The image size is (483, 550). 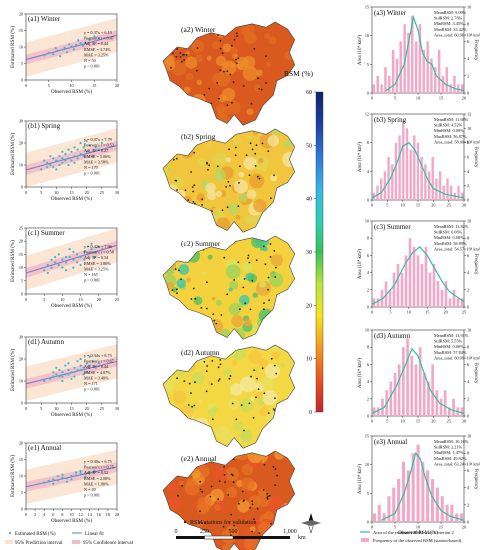 What do you see at coordinates (201, 243) in the screenshot?
I see `map-title: (c2) Summer` at bounding box center [201, 243].